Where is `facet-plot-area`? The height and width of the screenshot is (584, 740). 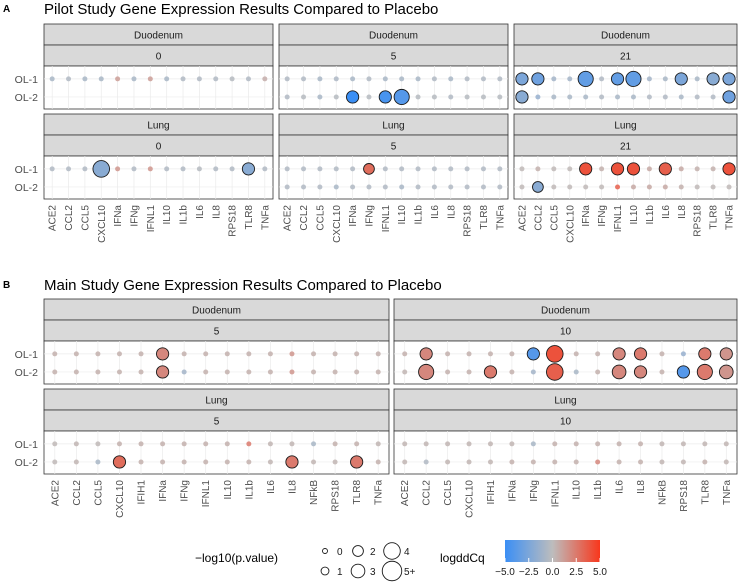
facet-plot-area is located at coordinates (565, 452).